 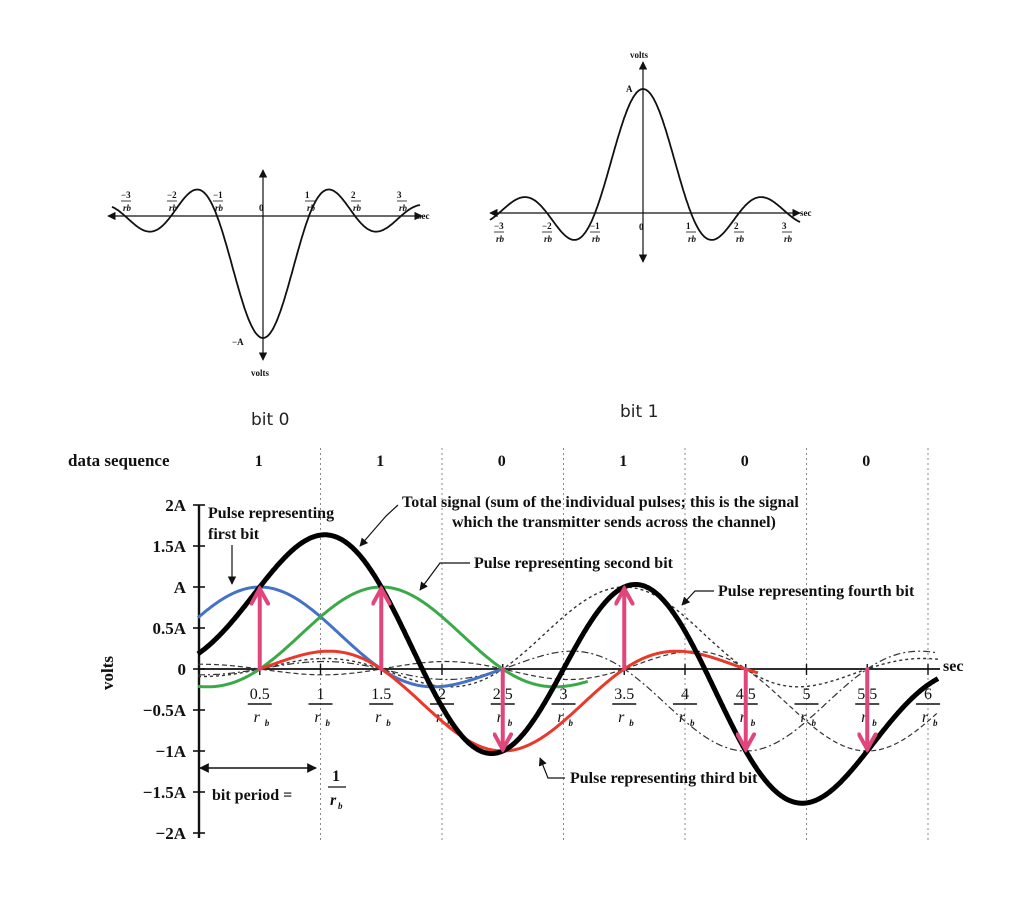 What do you see at coordinates (171, 751) in the screenshot?
I see `y-tick-label: −1A` at bounding box center [171, 751].